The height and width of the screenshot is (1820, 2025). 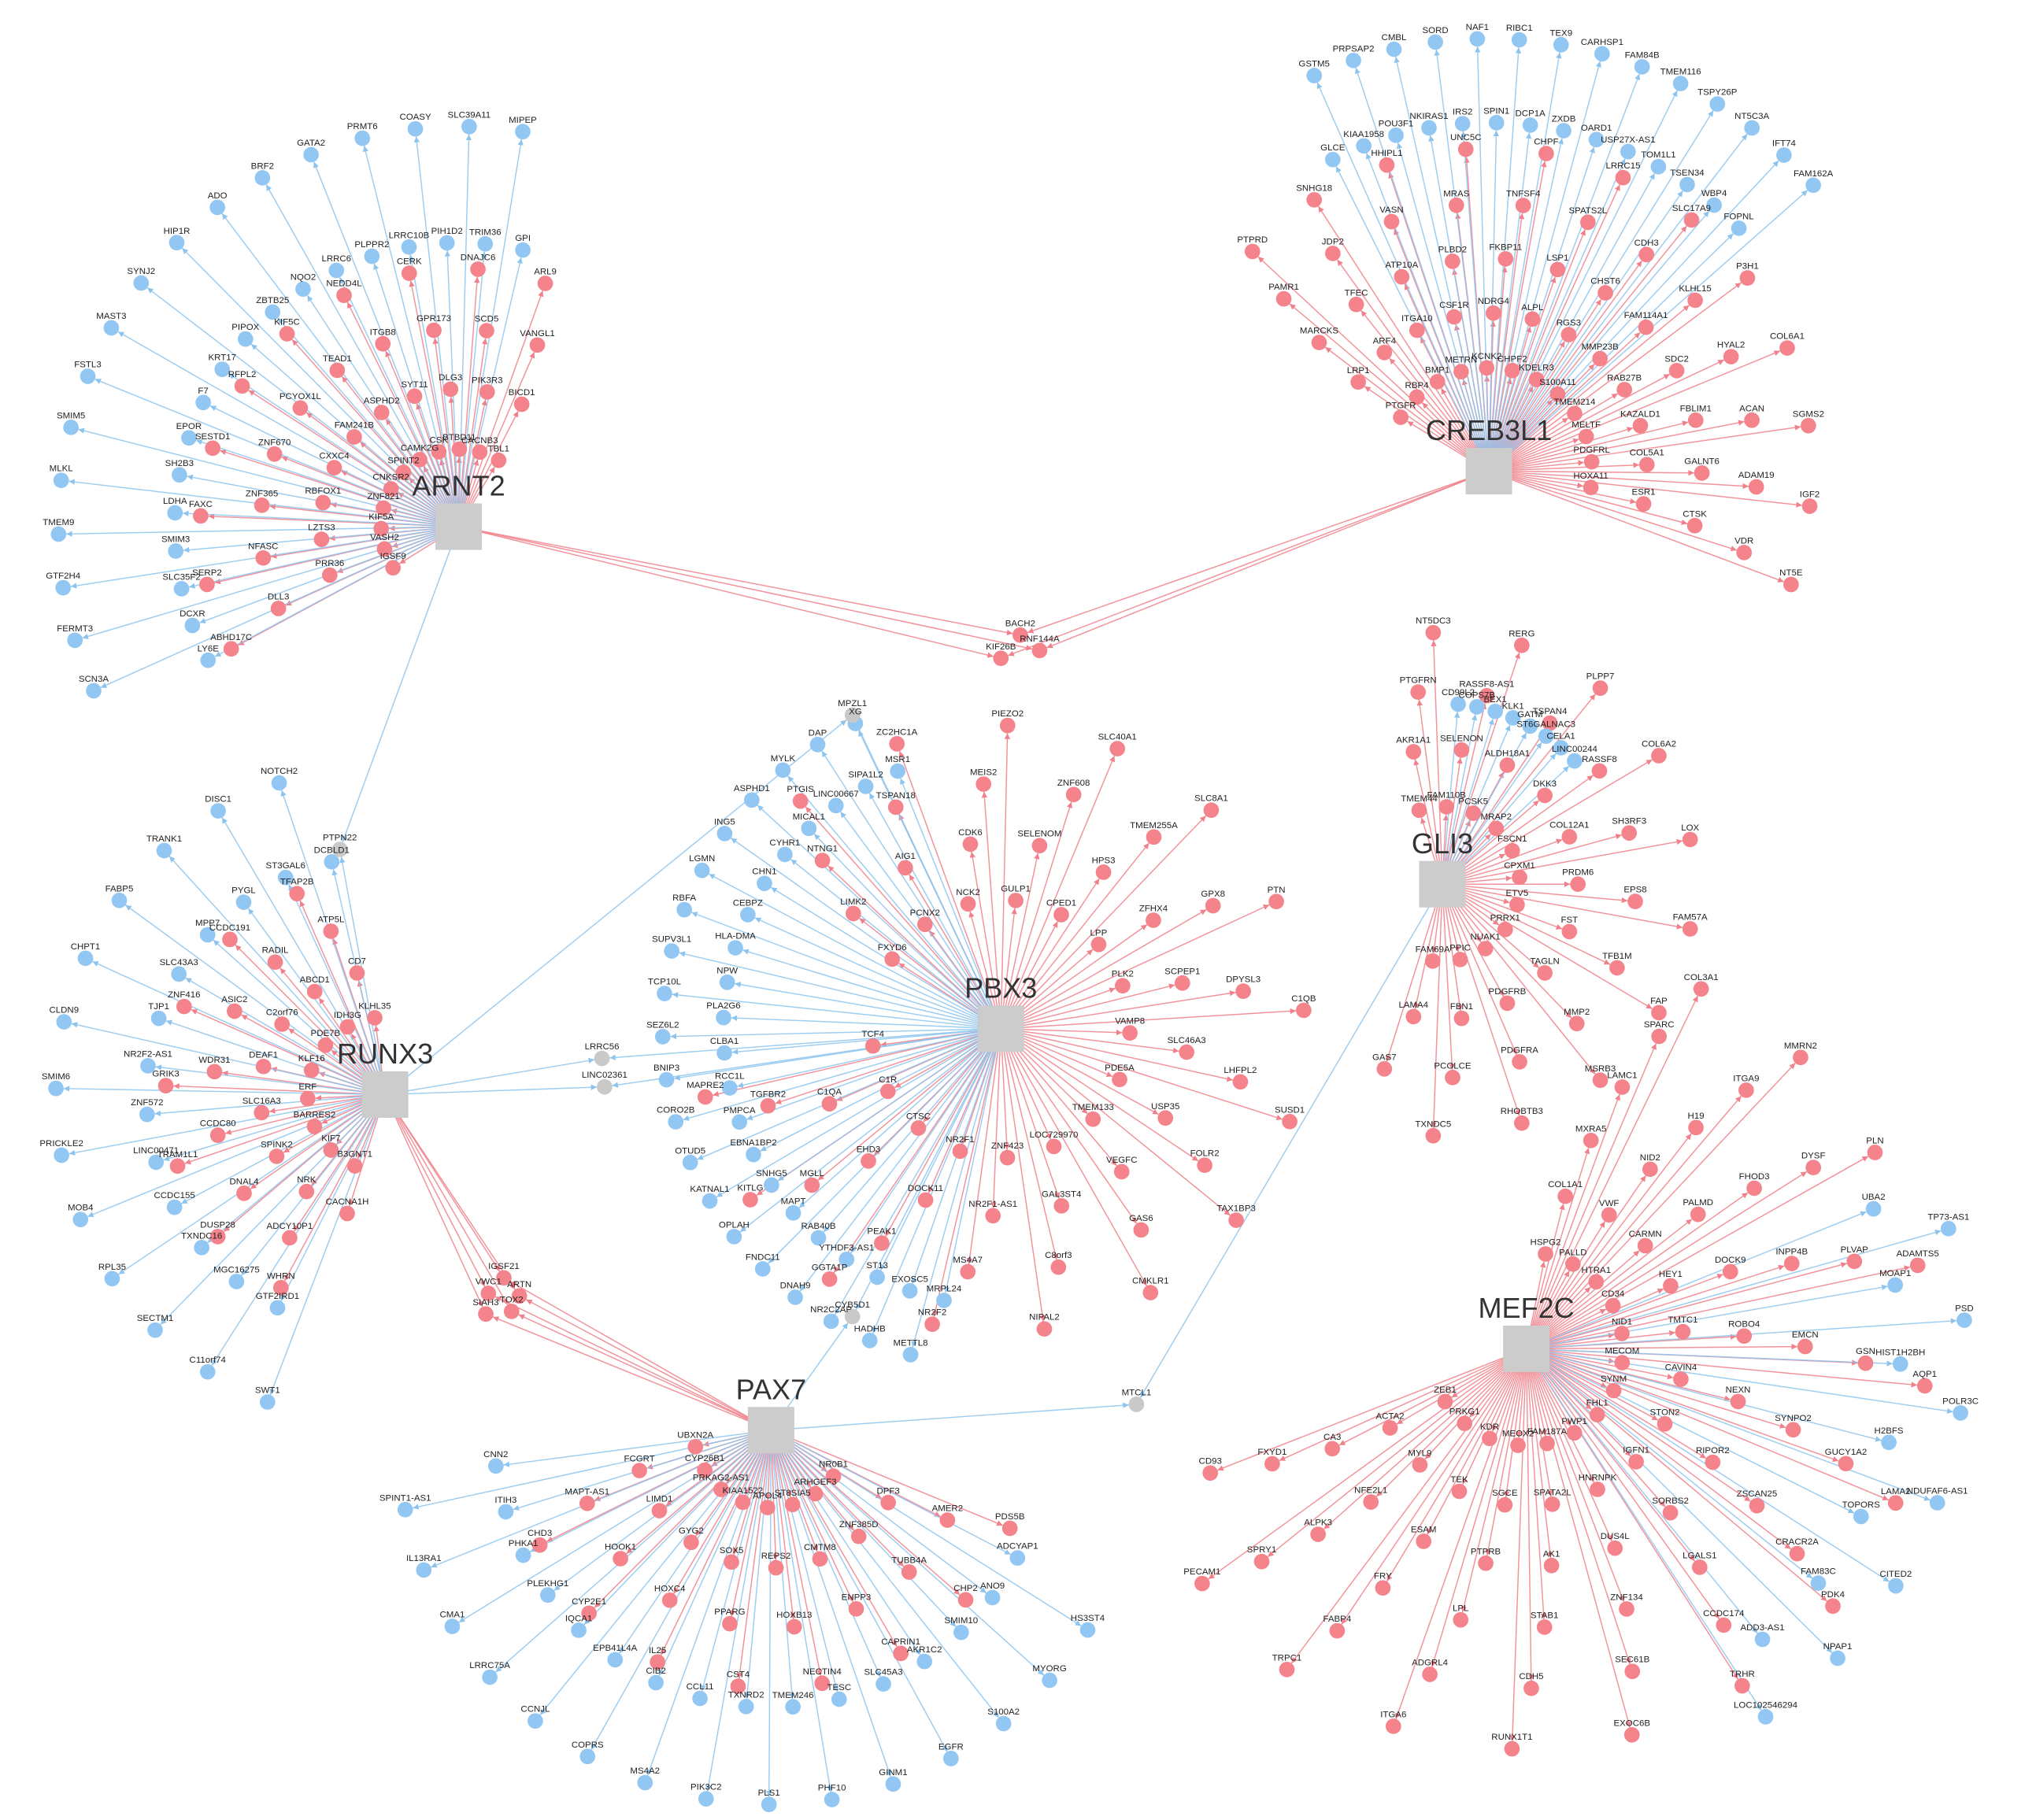 What do you see at coordinates (888, 1080) in the screenshot?
I see `gene-label: C1R` at bounding box center [888, 1080].